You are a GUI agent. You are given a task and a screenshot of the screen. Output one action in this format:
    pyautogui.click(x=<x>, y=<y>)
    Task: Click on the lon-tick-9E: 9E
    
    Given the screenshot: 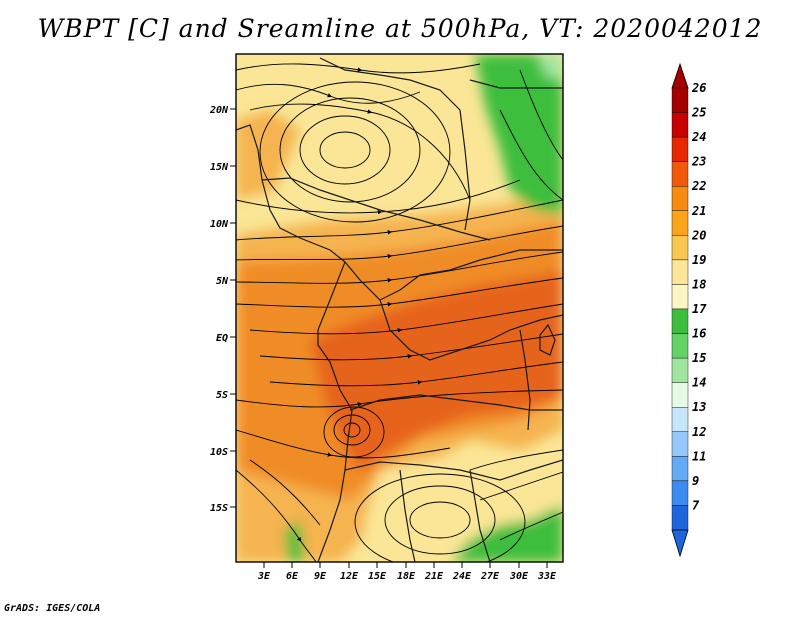 What is the action you would take?
    pyautogui.click(x=320, y=572)
    